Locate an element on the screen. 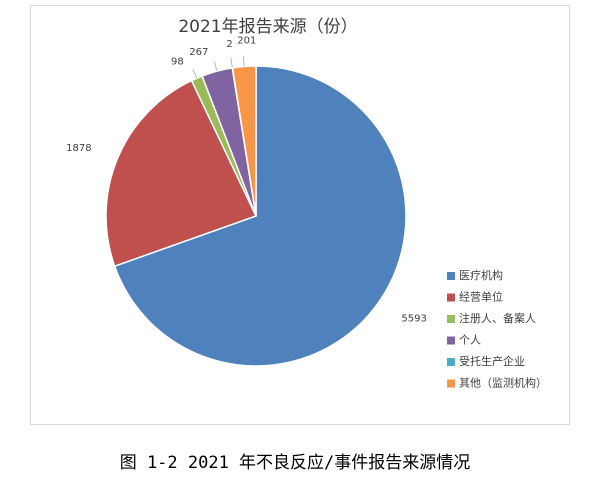 Image resolution: width=590 pixels, height=480 pixels. legend-label: 注册人、备案人 is located at coordinates (497, 318).